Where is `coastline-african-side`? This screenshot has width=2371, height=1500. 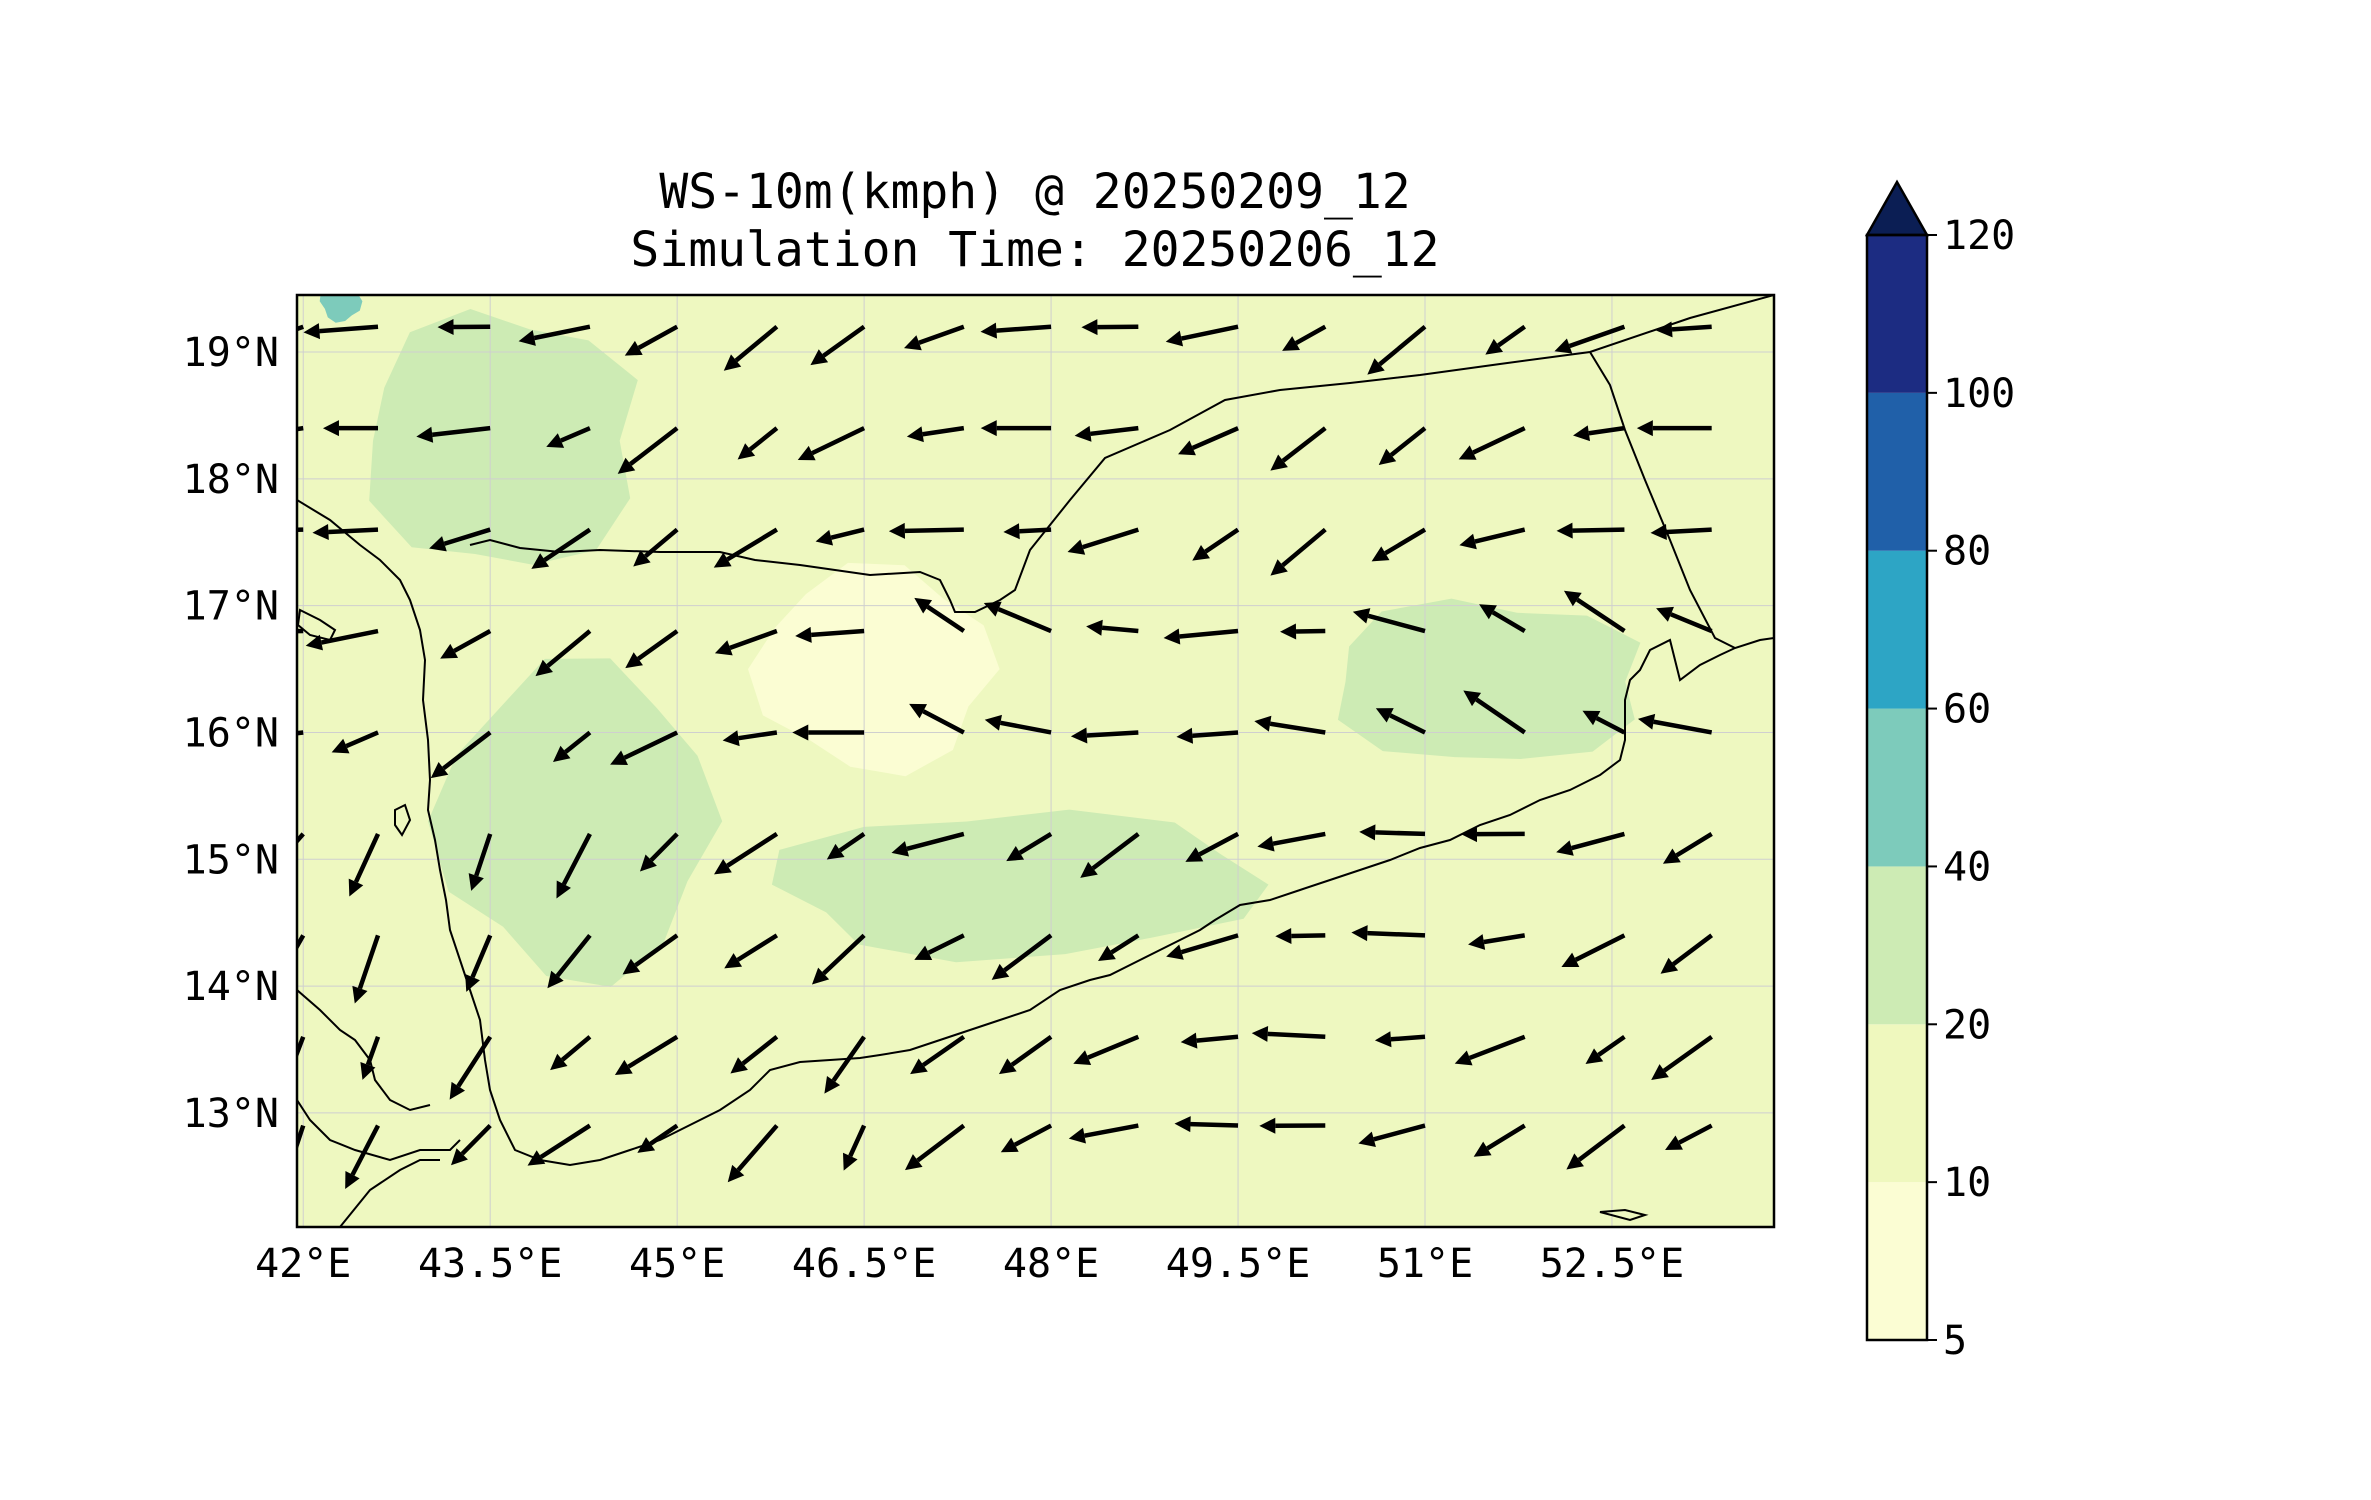
coastline-african-side is located at coordinates (379, 1130).